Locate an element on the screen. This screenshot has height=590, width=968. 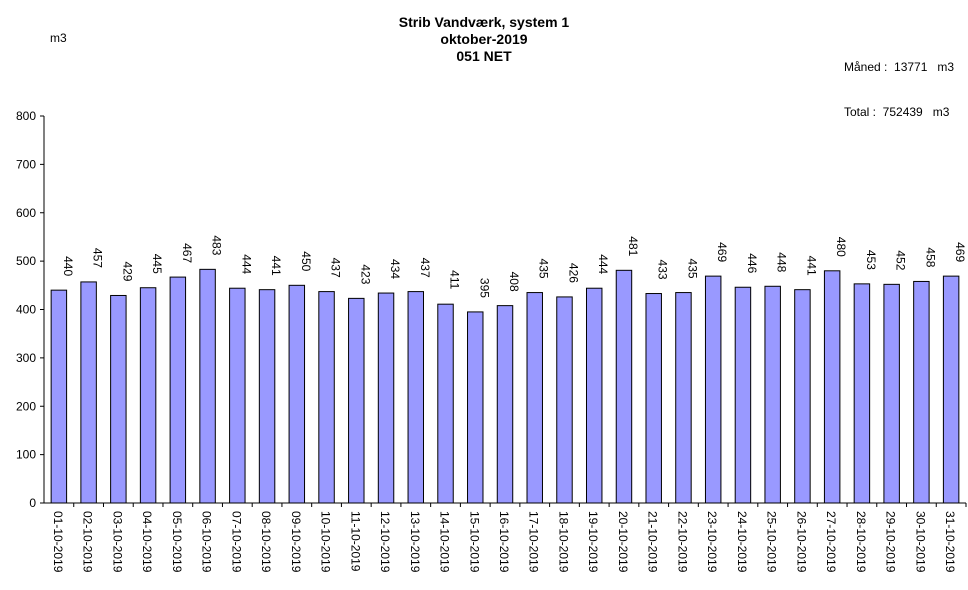
data-label: 445 is located at coordinates (157, 264).